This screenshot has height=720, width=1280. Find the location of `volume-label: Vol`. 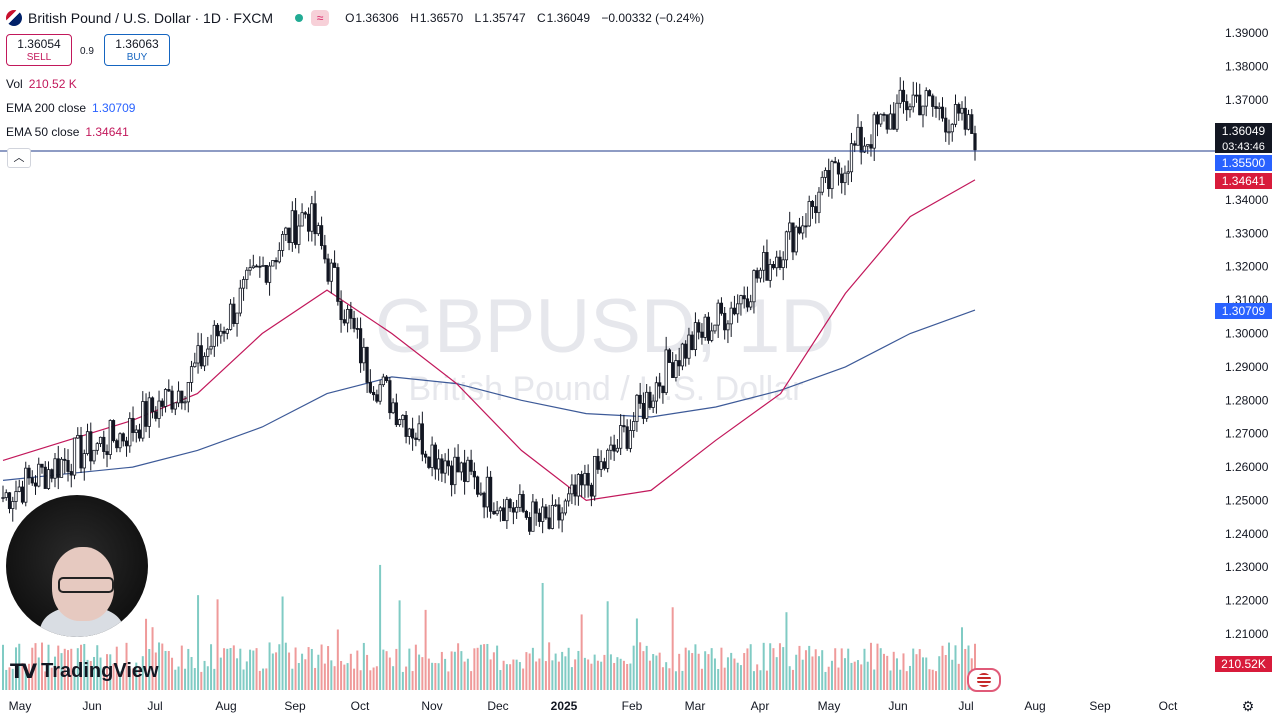

volume-label: Vol is located at coordinates (14, 84).